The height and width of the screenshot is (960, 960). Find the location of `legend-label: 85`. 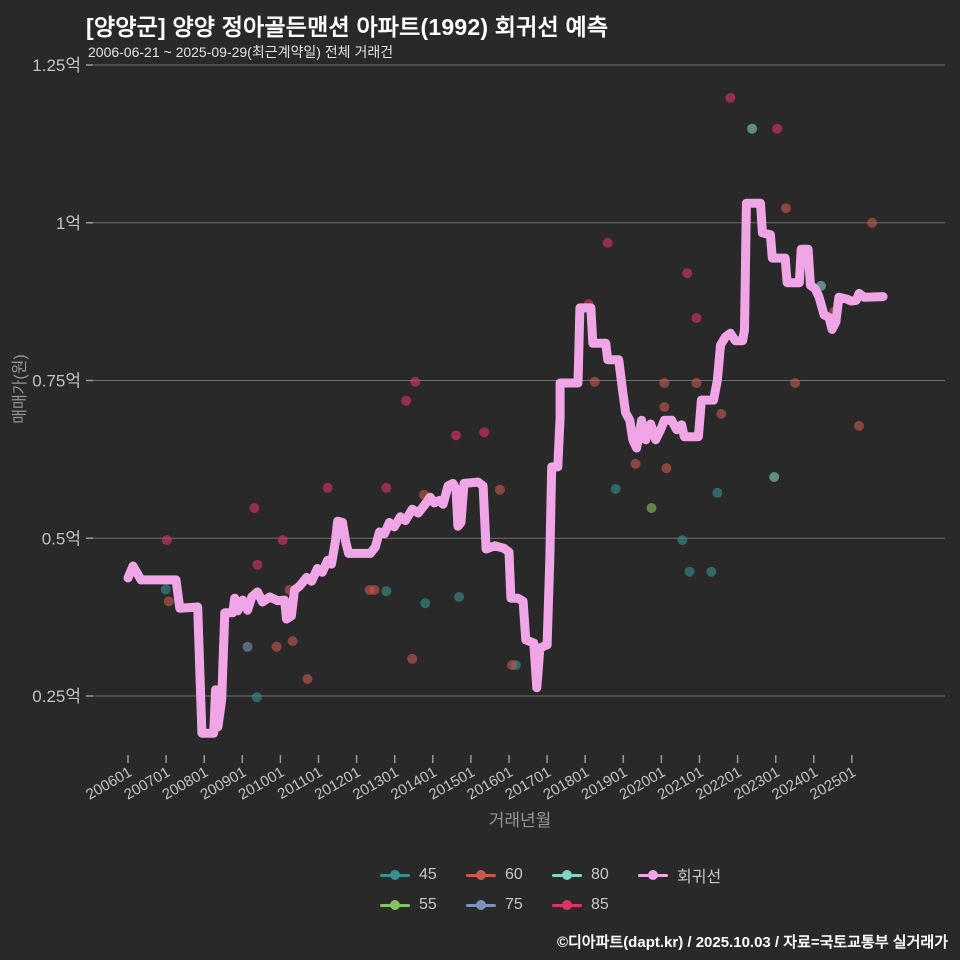

legend-label: 85 is located at coordinates (600, 904).